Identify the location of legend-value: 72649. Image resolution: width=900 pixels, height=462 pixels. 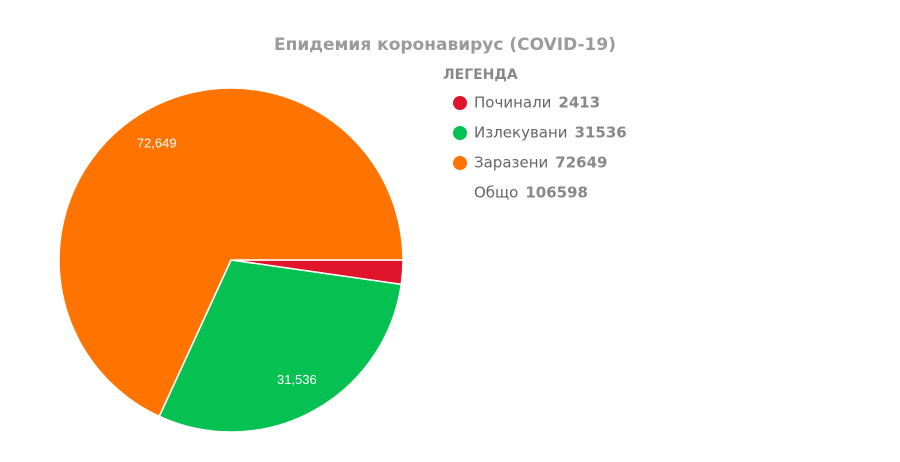
(581, 163).